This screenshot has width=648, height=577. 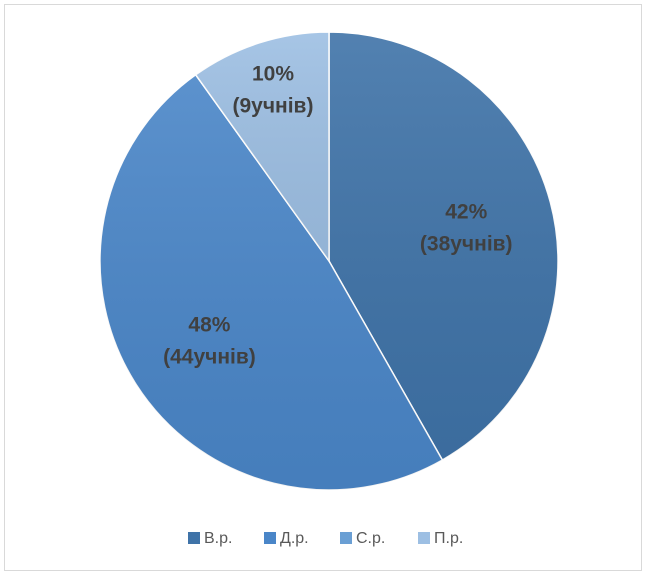 What do you see at coordinates (466, 244) in the screenshot?
I see `slice-count-label-1: (38учнів)` at bounding box center [466, 244].